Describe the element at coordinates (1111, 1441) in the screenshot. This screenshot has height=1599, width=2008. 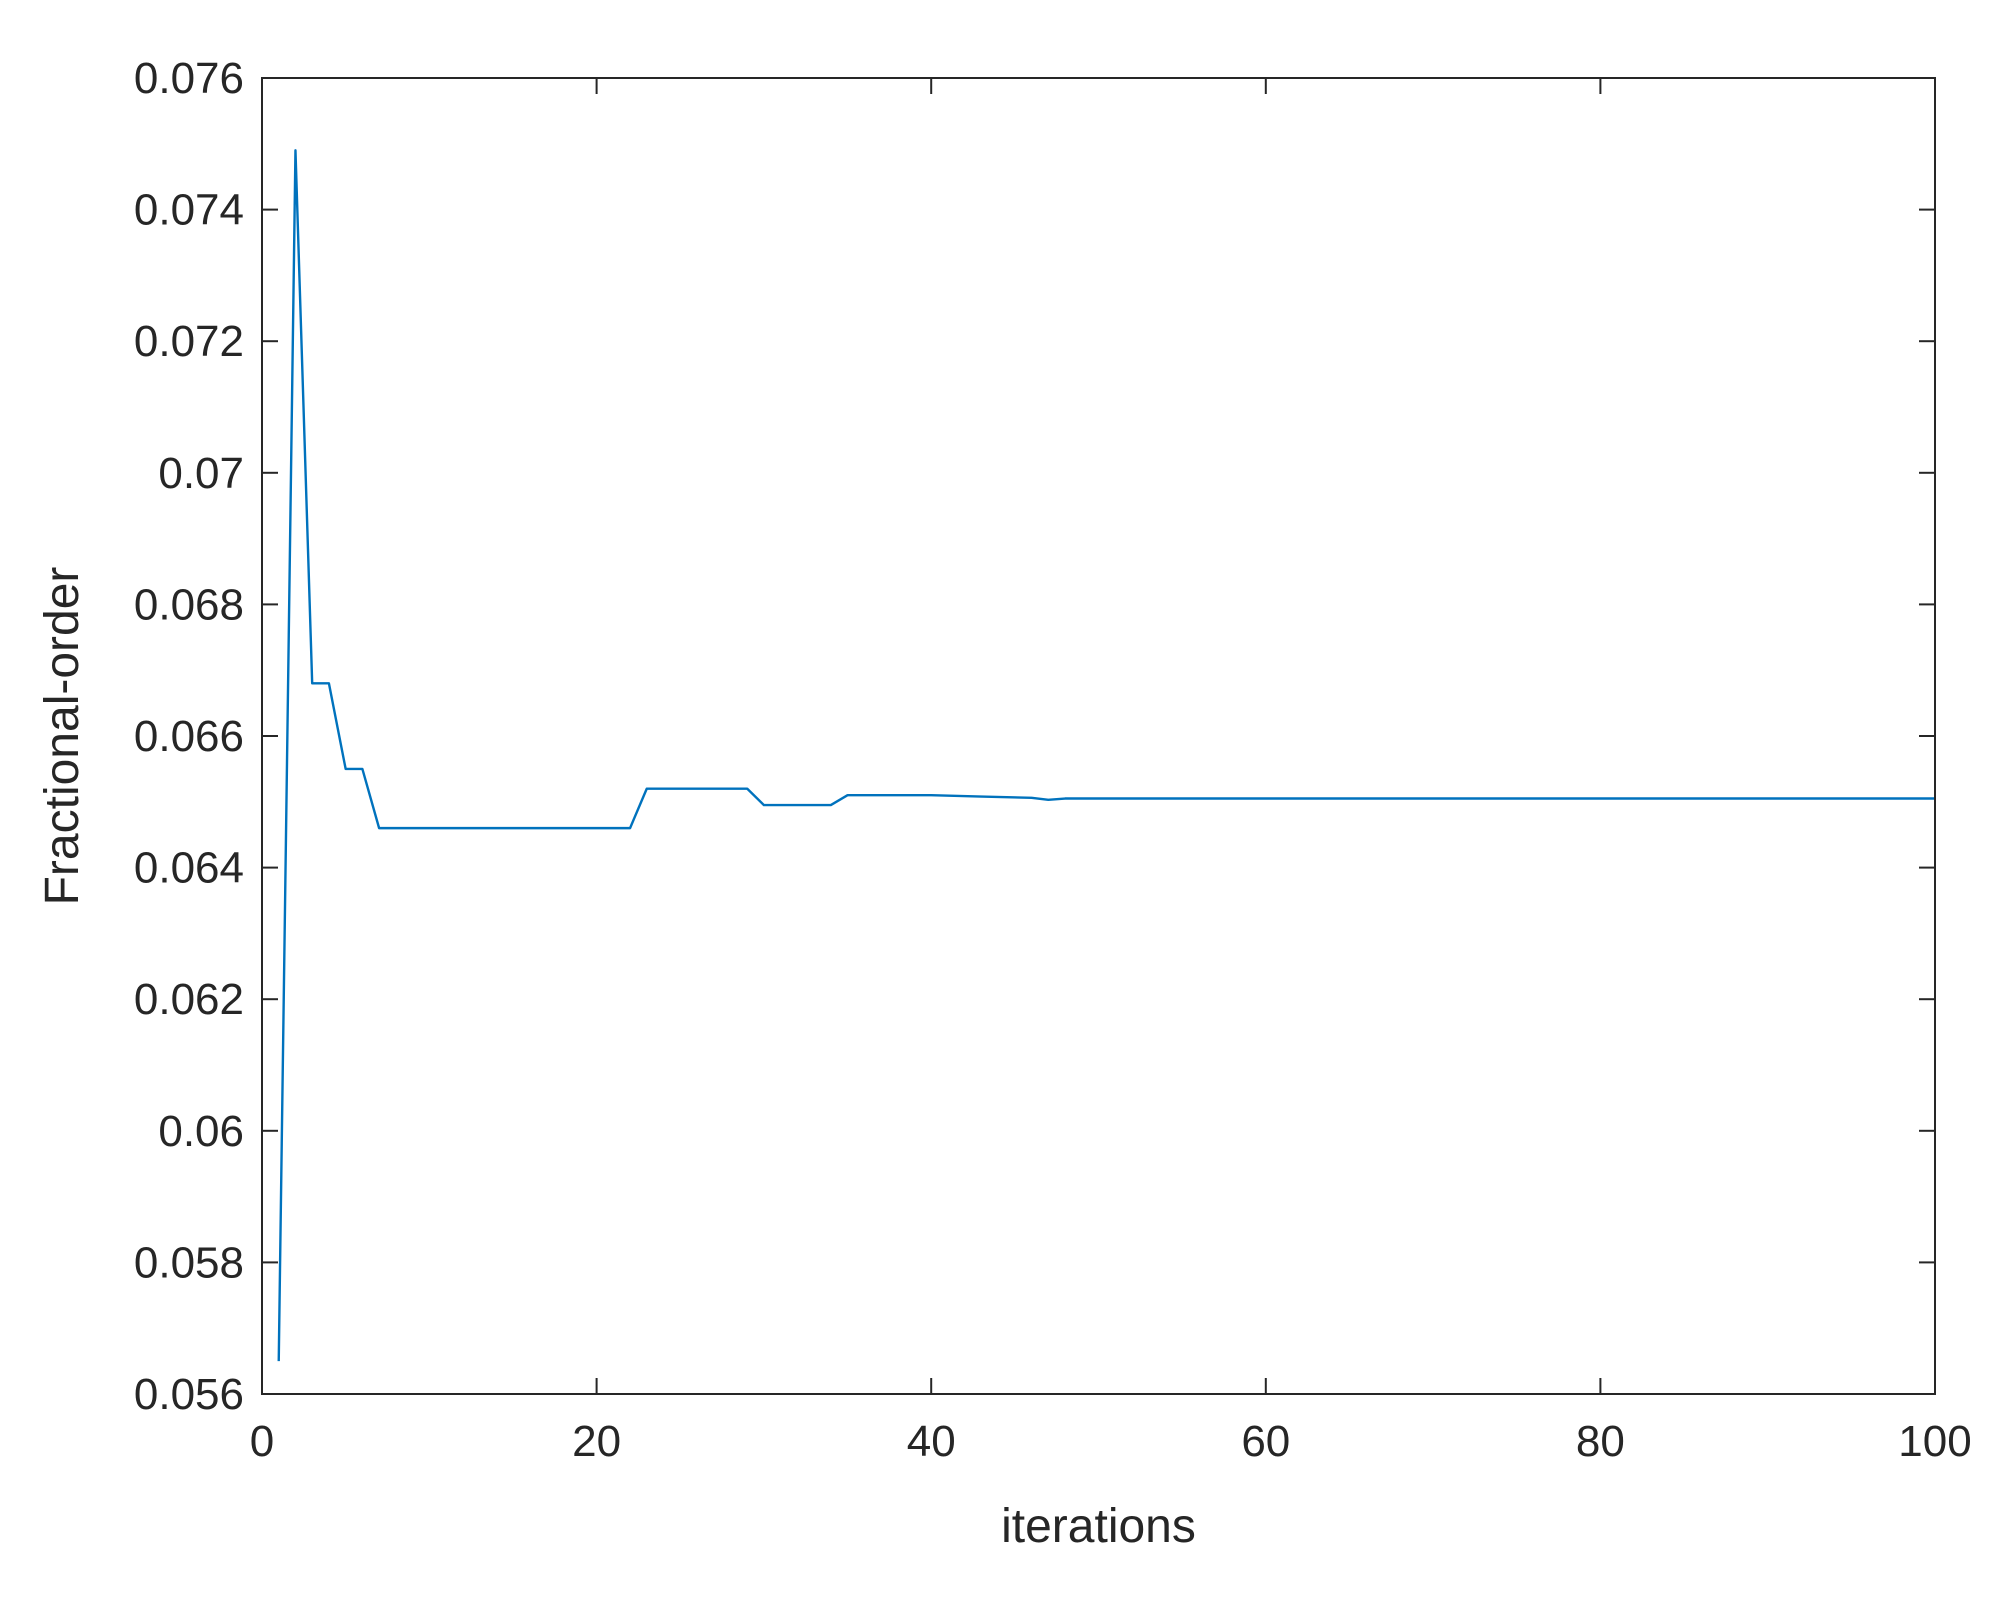
I see `x-tick-labels: 0 20 40 60 80 100` at that location.